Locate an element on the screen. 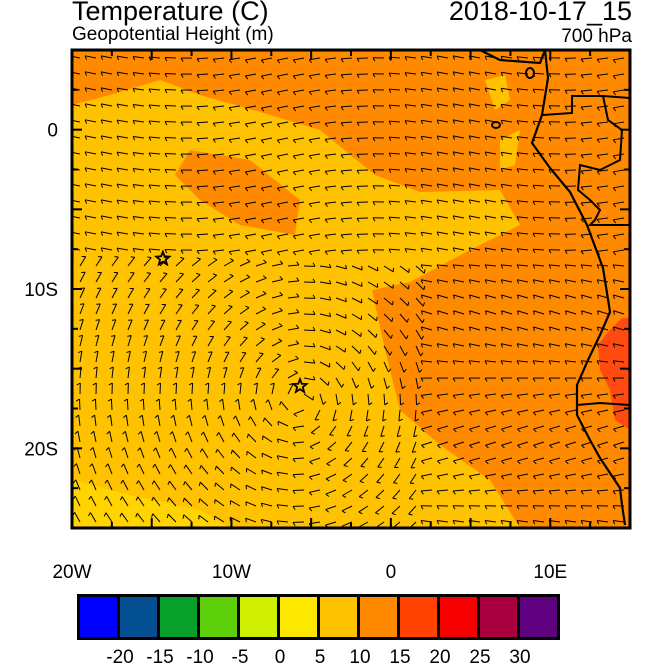 This screenshot has height=669, width=650. colorbar-label: 10 is located at coordinates (359, 658).